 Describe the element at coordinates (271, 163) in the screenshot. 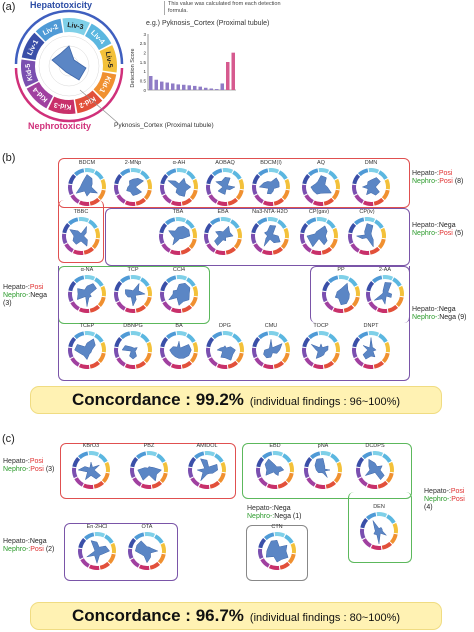

I see `chemical-name: BDCM(I)` at that location.